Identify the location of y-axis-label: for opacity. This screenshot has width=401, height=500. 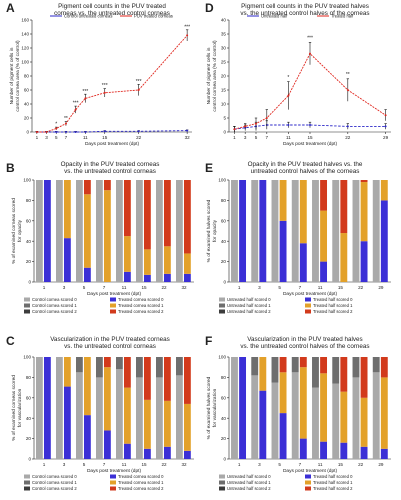
(215, 230).